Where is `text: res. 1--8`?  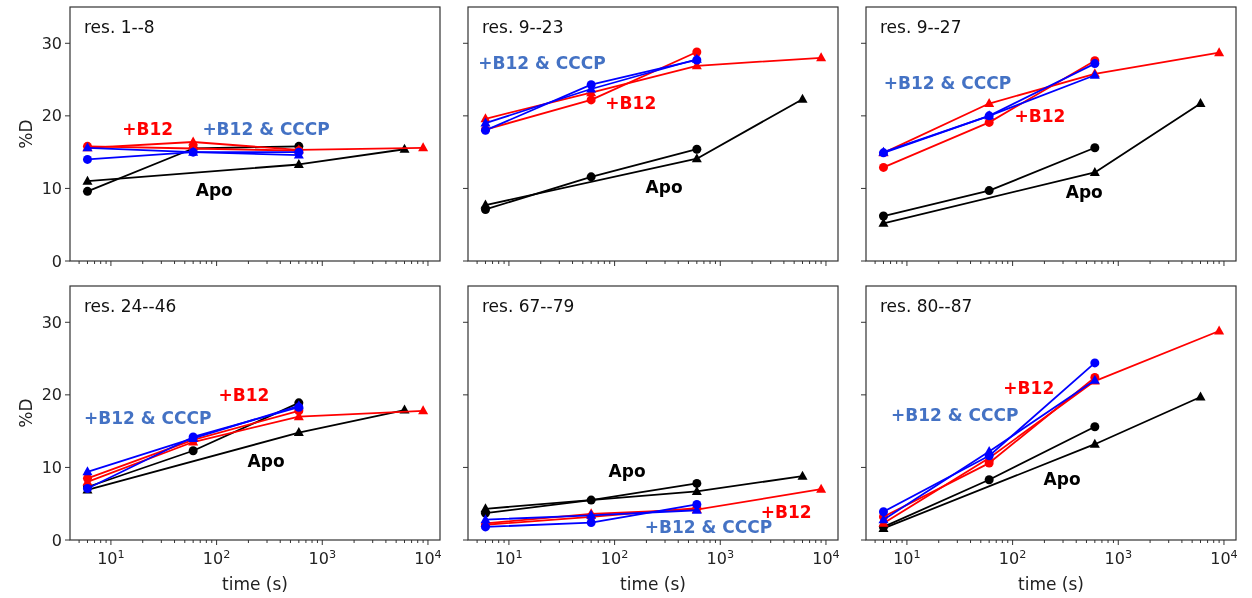 text: res. 1--8 is located at coordinates (119, 27).